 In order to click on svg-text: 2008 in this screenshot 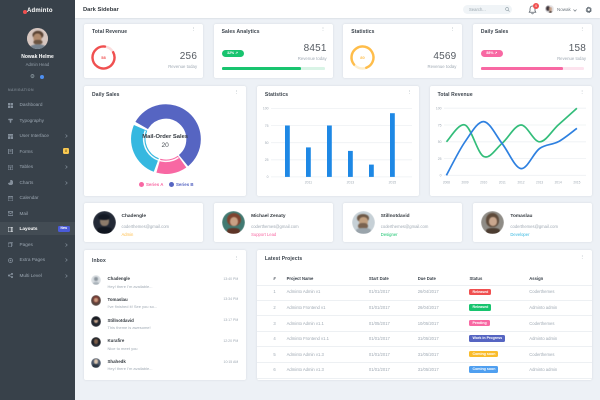, I will do `click(445, 183)`.